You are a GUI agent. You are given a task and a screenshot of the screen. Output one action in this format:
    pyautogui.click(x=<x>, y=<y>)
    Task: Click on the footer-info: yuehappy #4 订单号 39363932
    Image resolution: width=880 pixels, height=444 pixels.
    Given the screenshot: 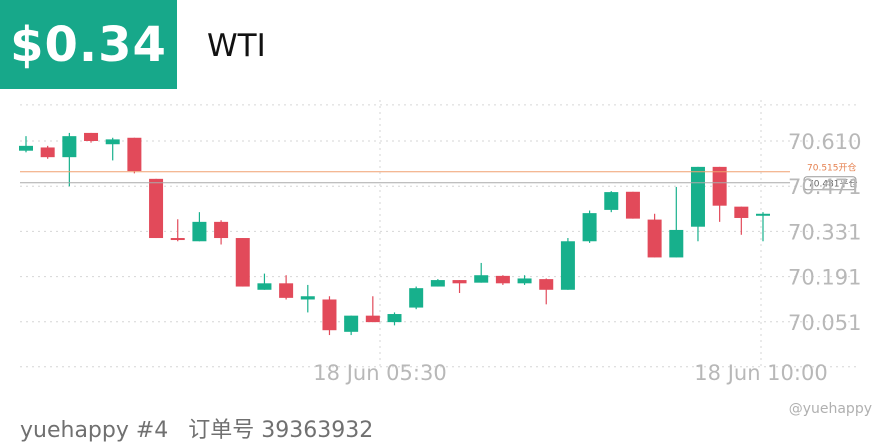 What is the action you would take?
    pyautogui.click(x=206, y=428)
    